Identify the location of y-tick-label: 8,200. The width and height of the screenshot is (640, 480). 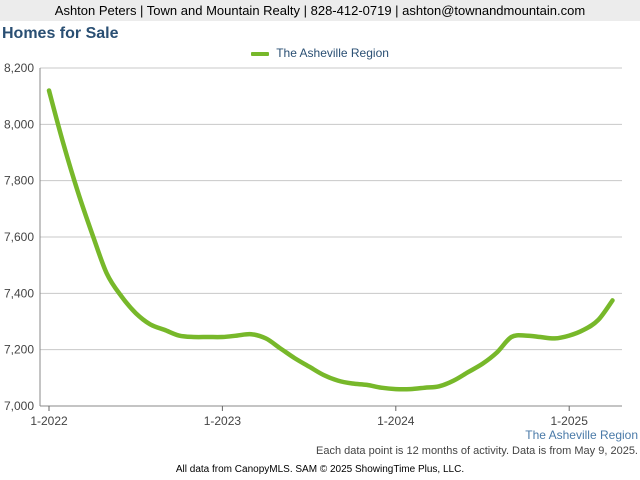
(19, 68).